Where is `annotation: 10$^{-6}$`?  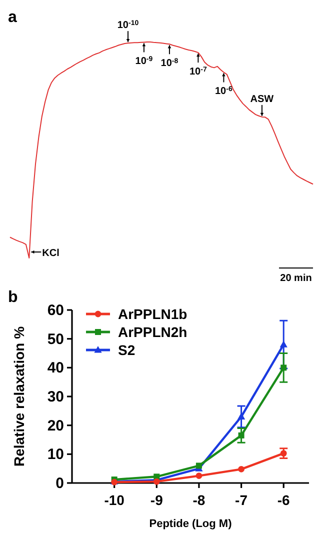
annotation: 10$^{-6}$ is located at coordinates (223, 92).